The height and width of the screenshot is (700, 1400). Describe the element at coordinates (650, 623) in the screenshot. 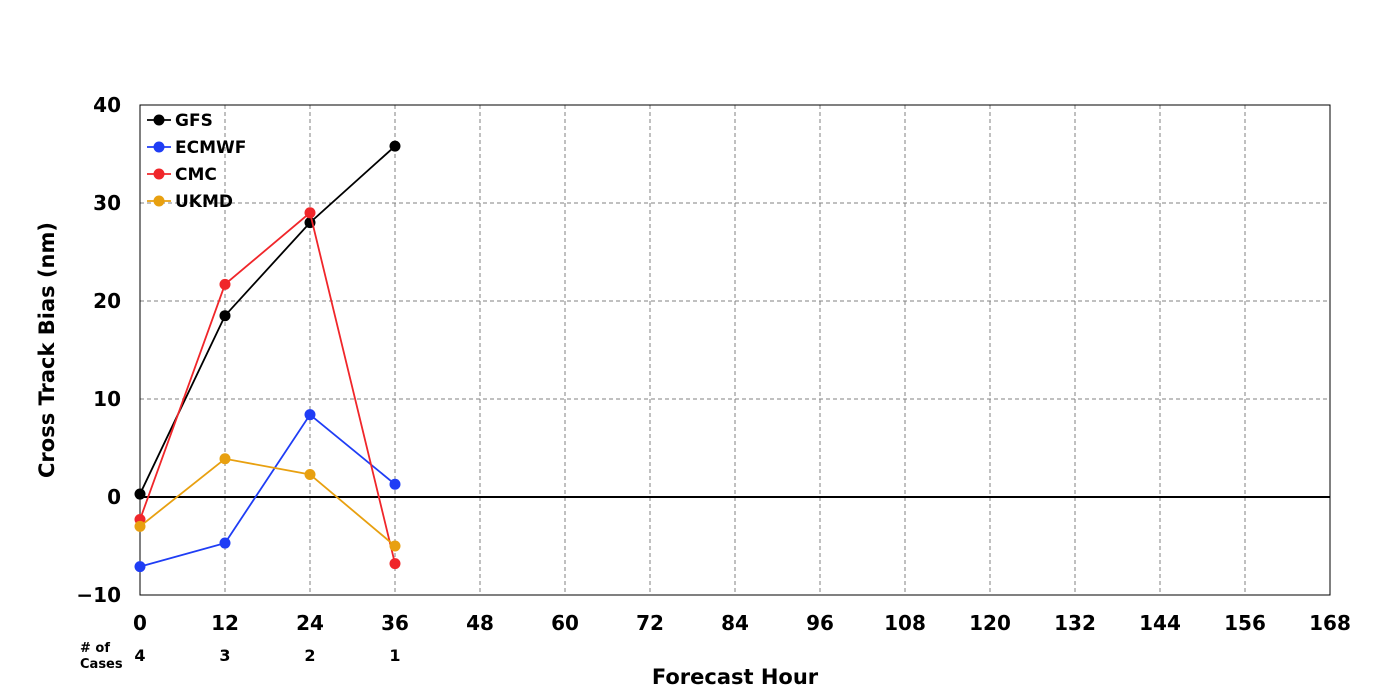

I see `x-tick-label: 72` at that location.